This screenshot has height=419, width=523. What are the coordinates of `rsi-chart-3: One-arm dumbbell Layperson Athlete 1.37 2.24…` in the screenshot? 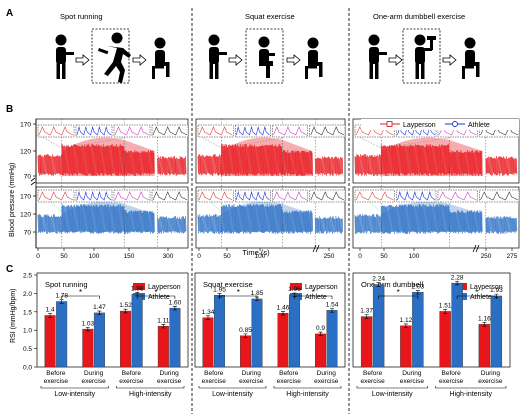 It's located at (431, 335).